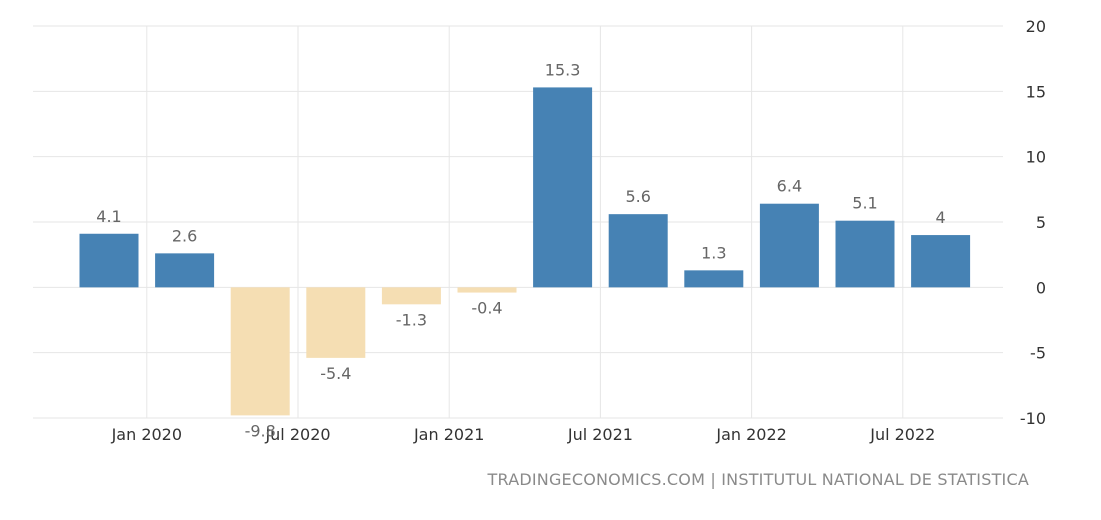 The width and height of the screenshot is (1101, 520). What do you see at coordinates (789, 186) in the screenshot?
I see `data-label: 6.4` at bounding box center [789, 186].